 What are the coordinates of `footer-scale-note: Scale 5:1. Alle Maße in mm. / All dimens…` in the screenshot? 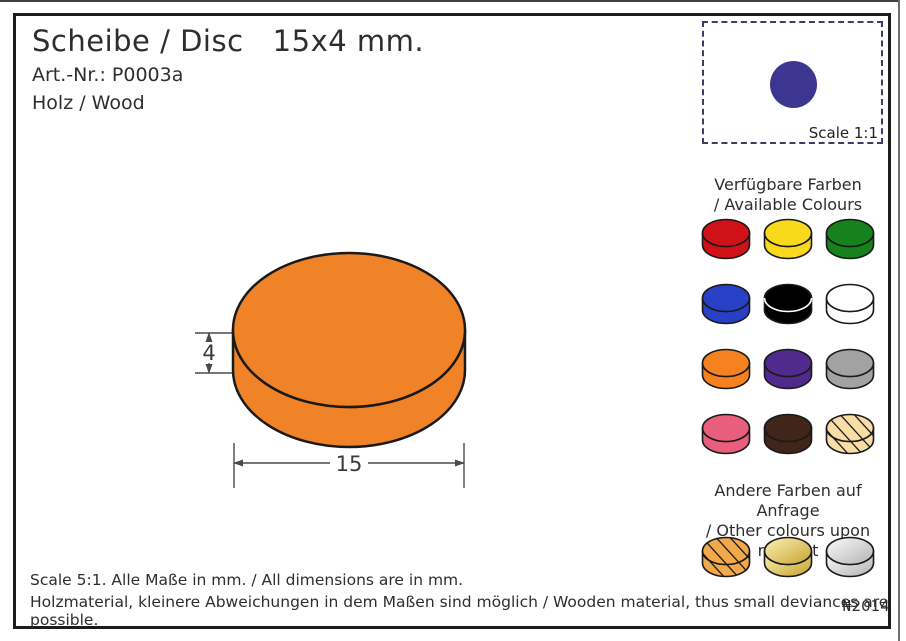 It's located at (247, 580).